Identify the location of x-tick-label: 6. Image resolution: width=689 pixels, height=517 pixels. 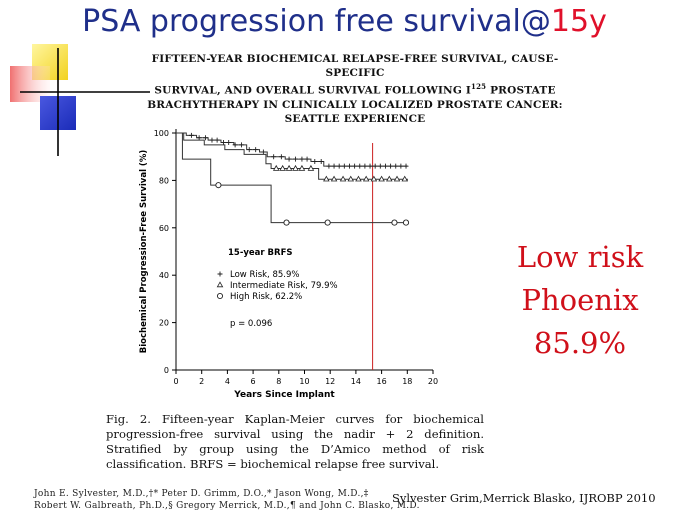
(253, 381).